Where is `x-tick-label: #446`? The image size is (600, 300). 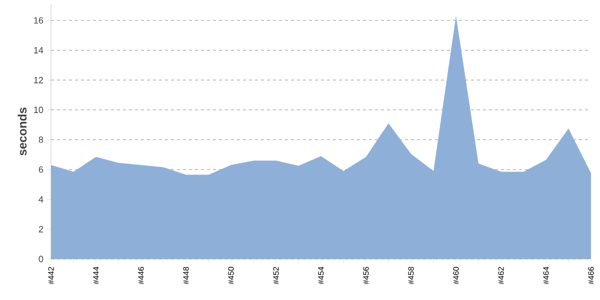 x-tick-label: #446 is located at coordinates (141, 275).